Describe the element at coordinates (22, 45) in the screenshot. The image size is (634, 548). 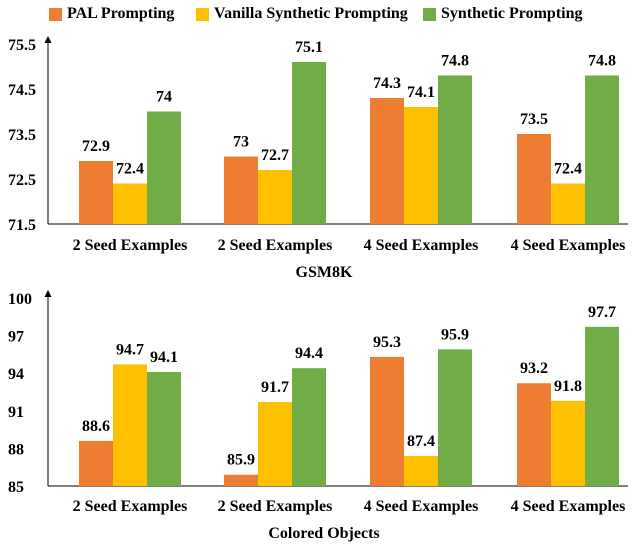
I see `y-tick-label: 75.5` at that location.